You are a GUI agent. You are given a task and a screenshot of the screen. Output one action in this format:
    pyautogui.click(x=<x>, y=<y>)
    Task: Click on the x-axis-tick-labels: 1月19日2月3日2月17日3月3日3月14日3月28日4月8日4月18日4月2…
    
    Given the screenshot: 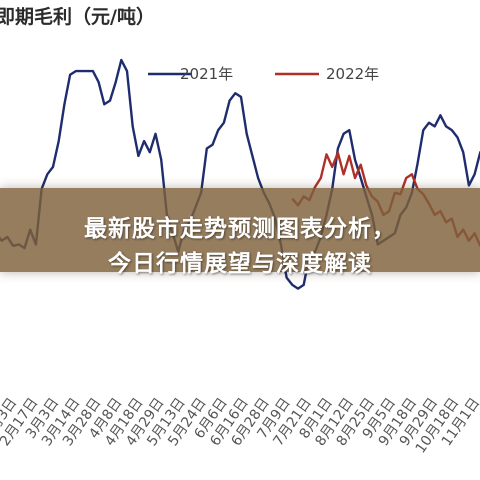 What is the action you would take?
    pyautogui.click(x=240, y=425)
    